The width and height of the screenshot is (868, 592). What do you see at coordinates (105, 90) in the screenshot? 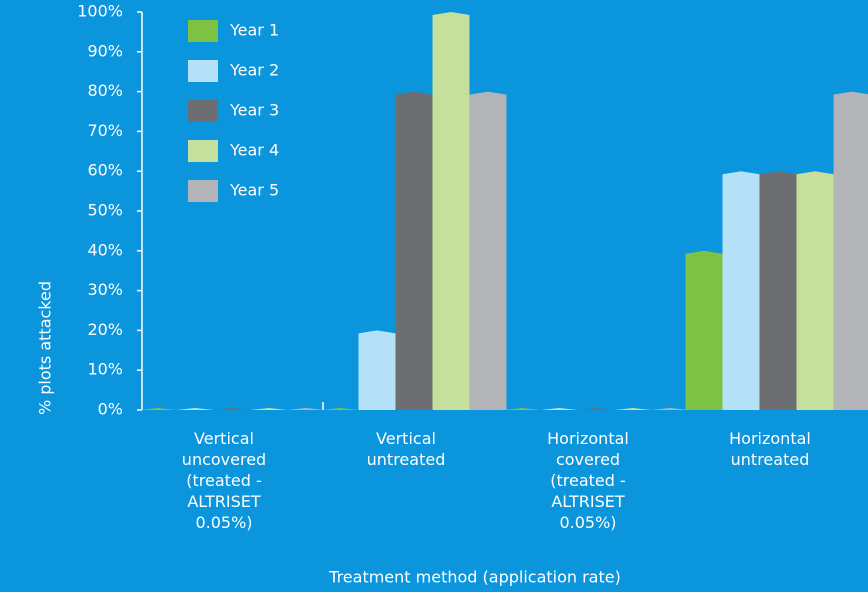
I see `y-tick-label: 80%` at bounding box center [105, 90].